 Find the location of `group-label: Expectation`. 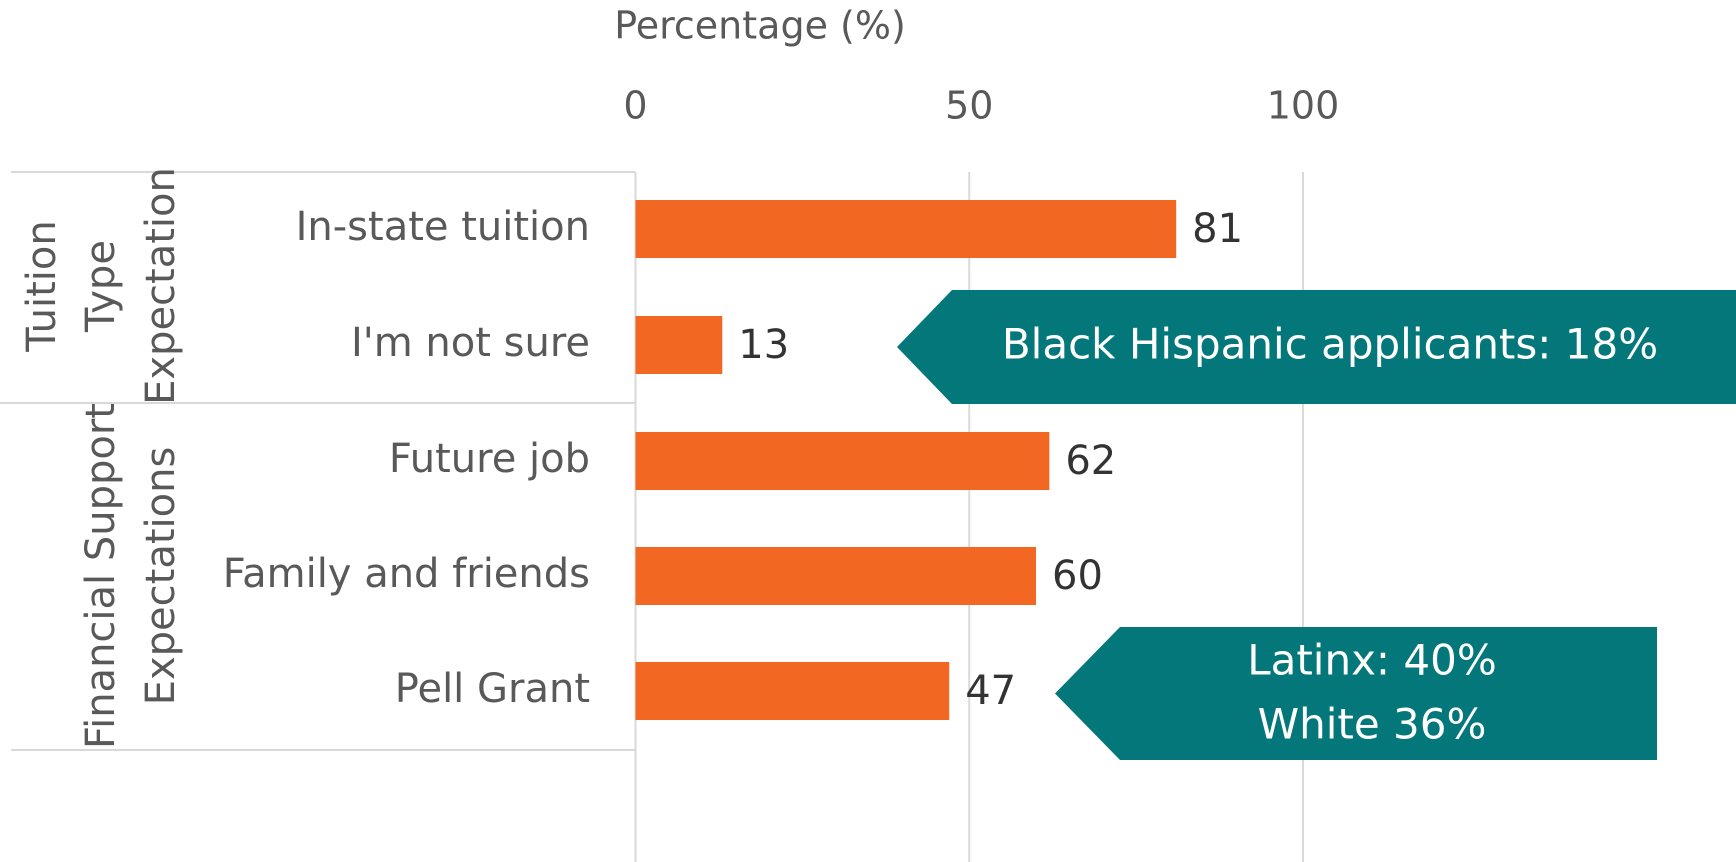

group-label: Expectation is located at coordinates (161, 286).